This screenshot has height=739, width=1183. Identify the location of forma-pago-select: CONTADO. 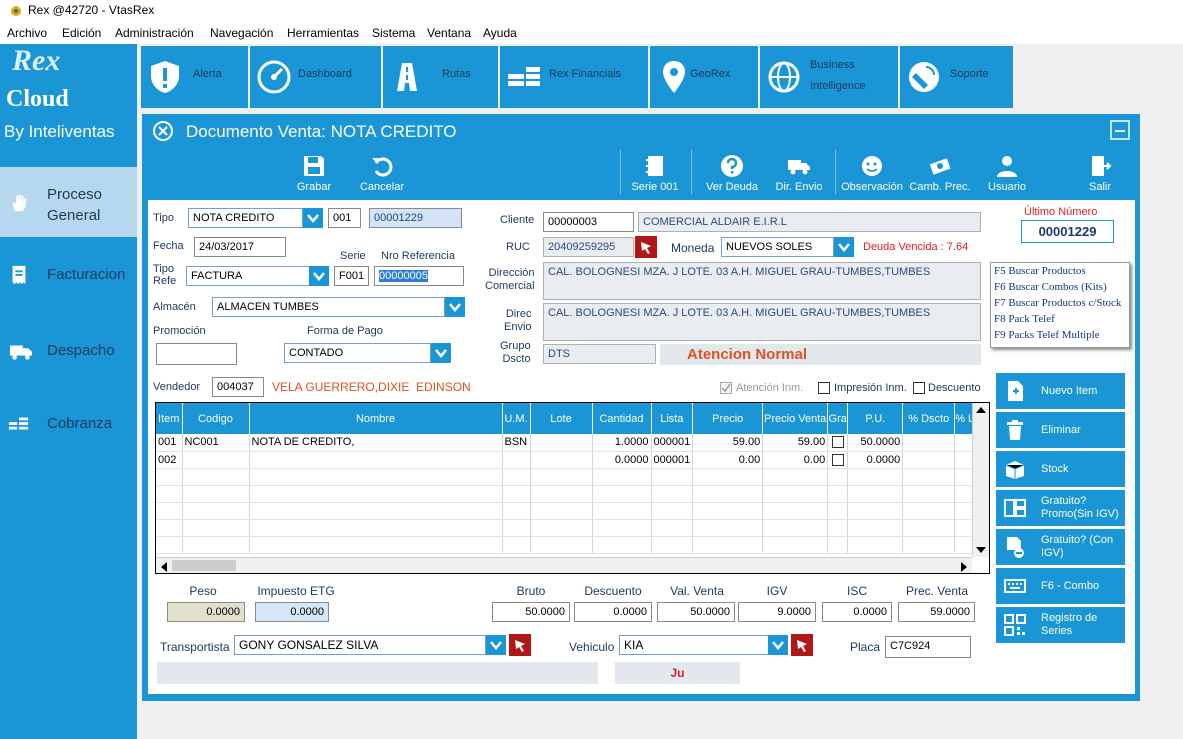
(357, 353).